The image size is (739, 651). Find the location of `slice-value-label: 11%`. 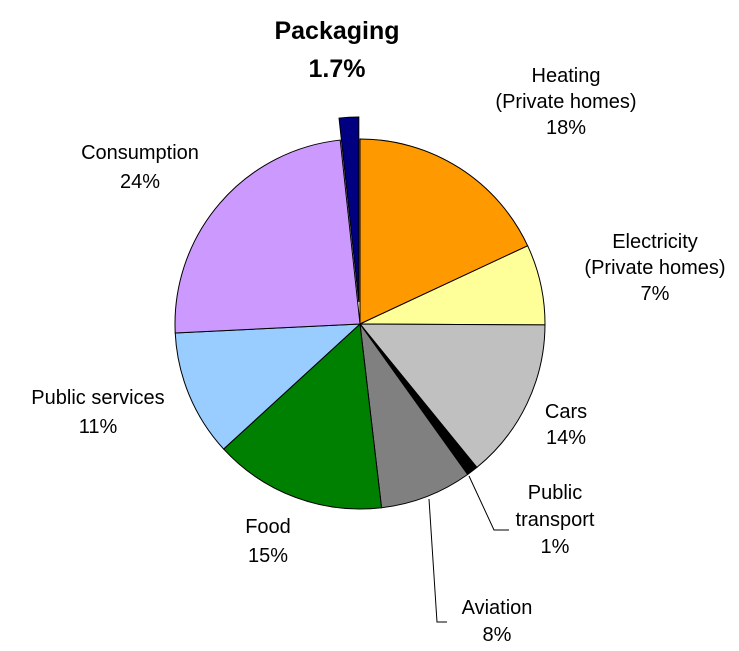

slice-value-label: 11% is located at coordinates (98, 427).